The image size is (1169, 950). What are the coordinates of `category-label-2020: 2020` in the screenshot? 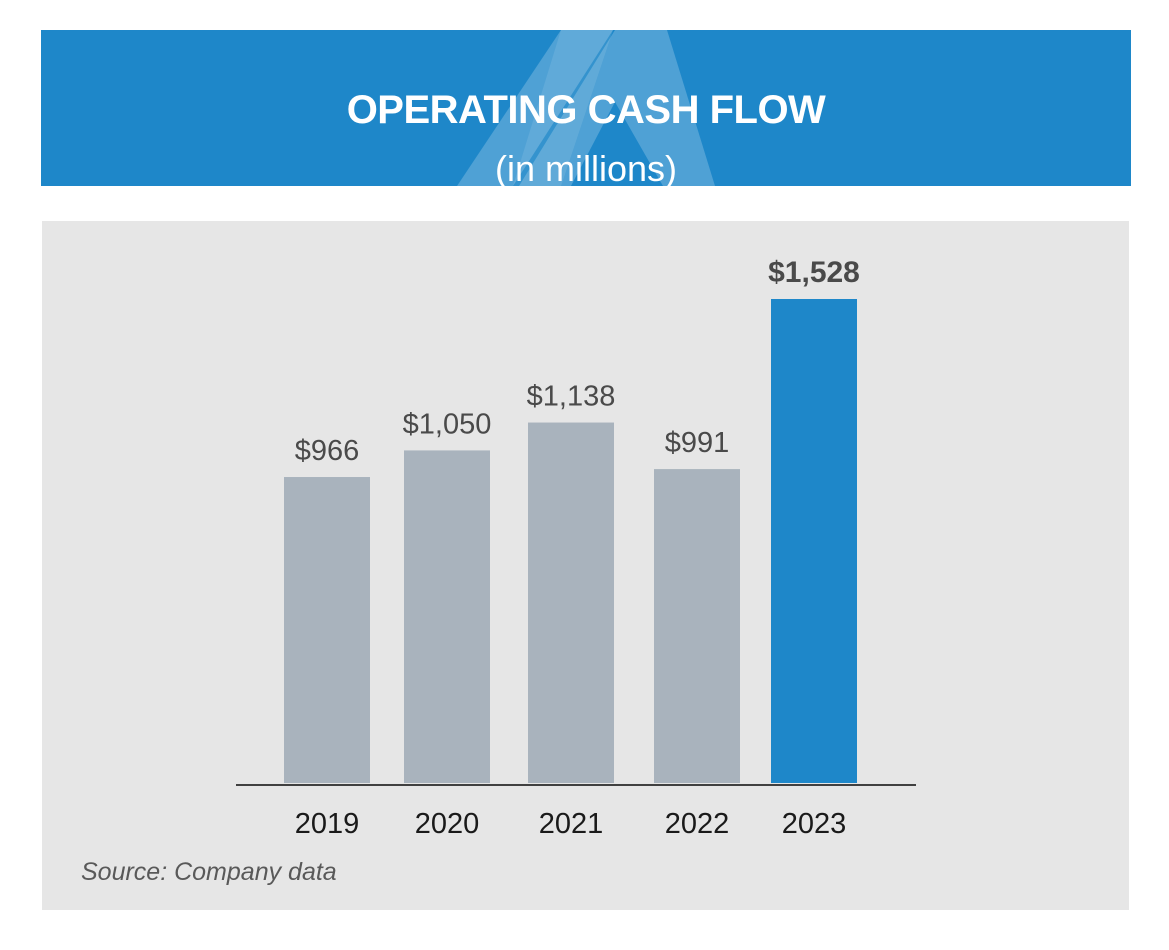 It's located at (447, 824).